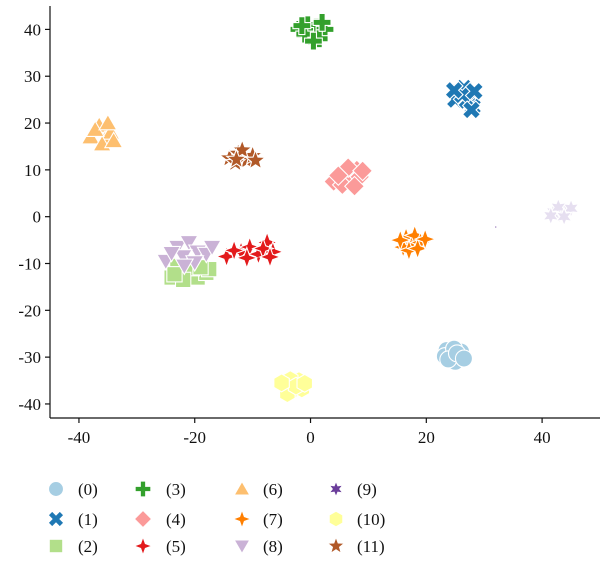 This screenshot has height=562, width=600. What do you see at coordinates (79, 437) in the screenshot?
I see `x-tick-label: -40` at bounding box center [79, 437].